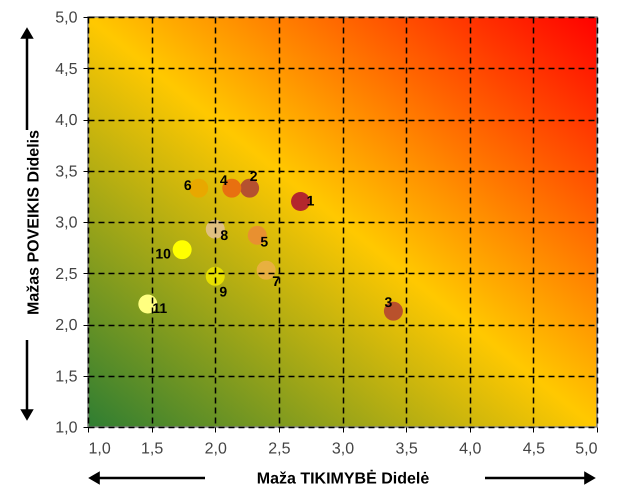  What do you see at coordinates (215, 449) in the screenshot?
I see `x-tick-label: 2,0` at bounding box center [215, 449].